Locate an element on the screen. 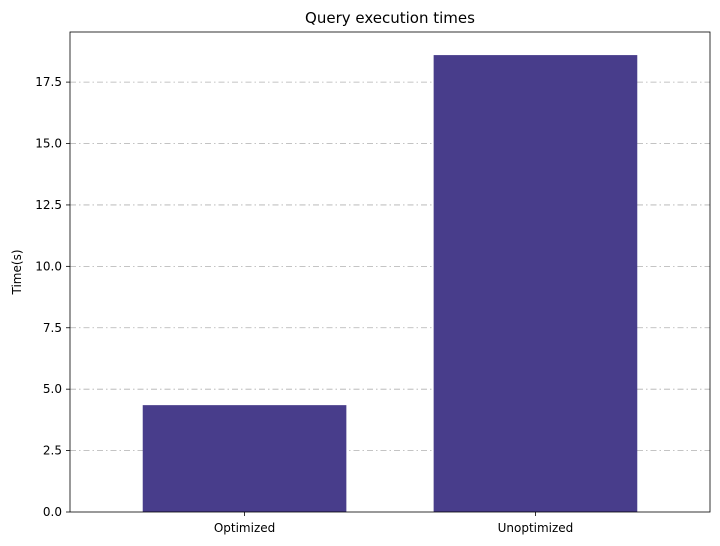 The height and width of the screenshot is (546, 720). y-tick-label: 12.5 is located at coordinates (48, 205).